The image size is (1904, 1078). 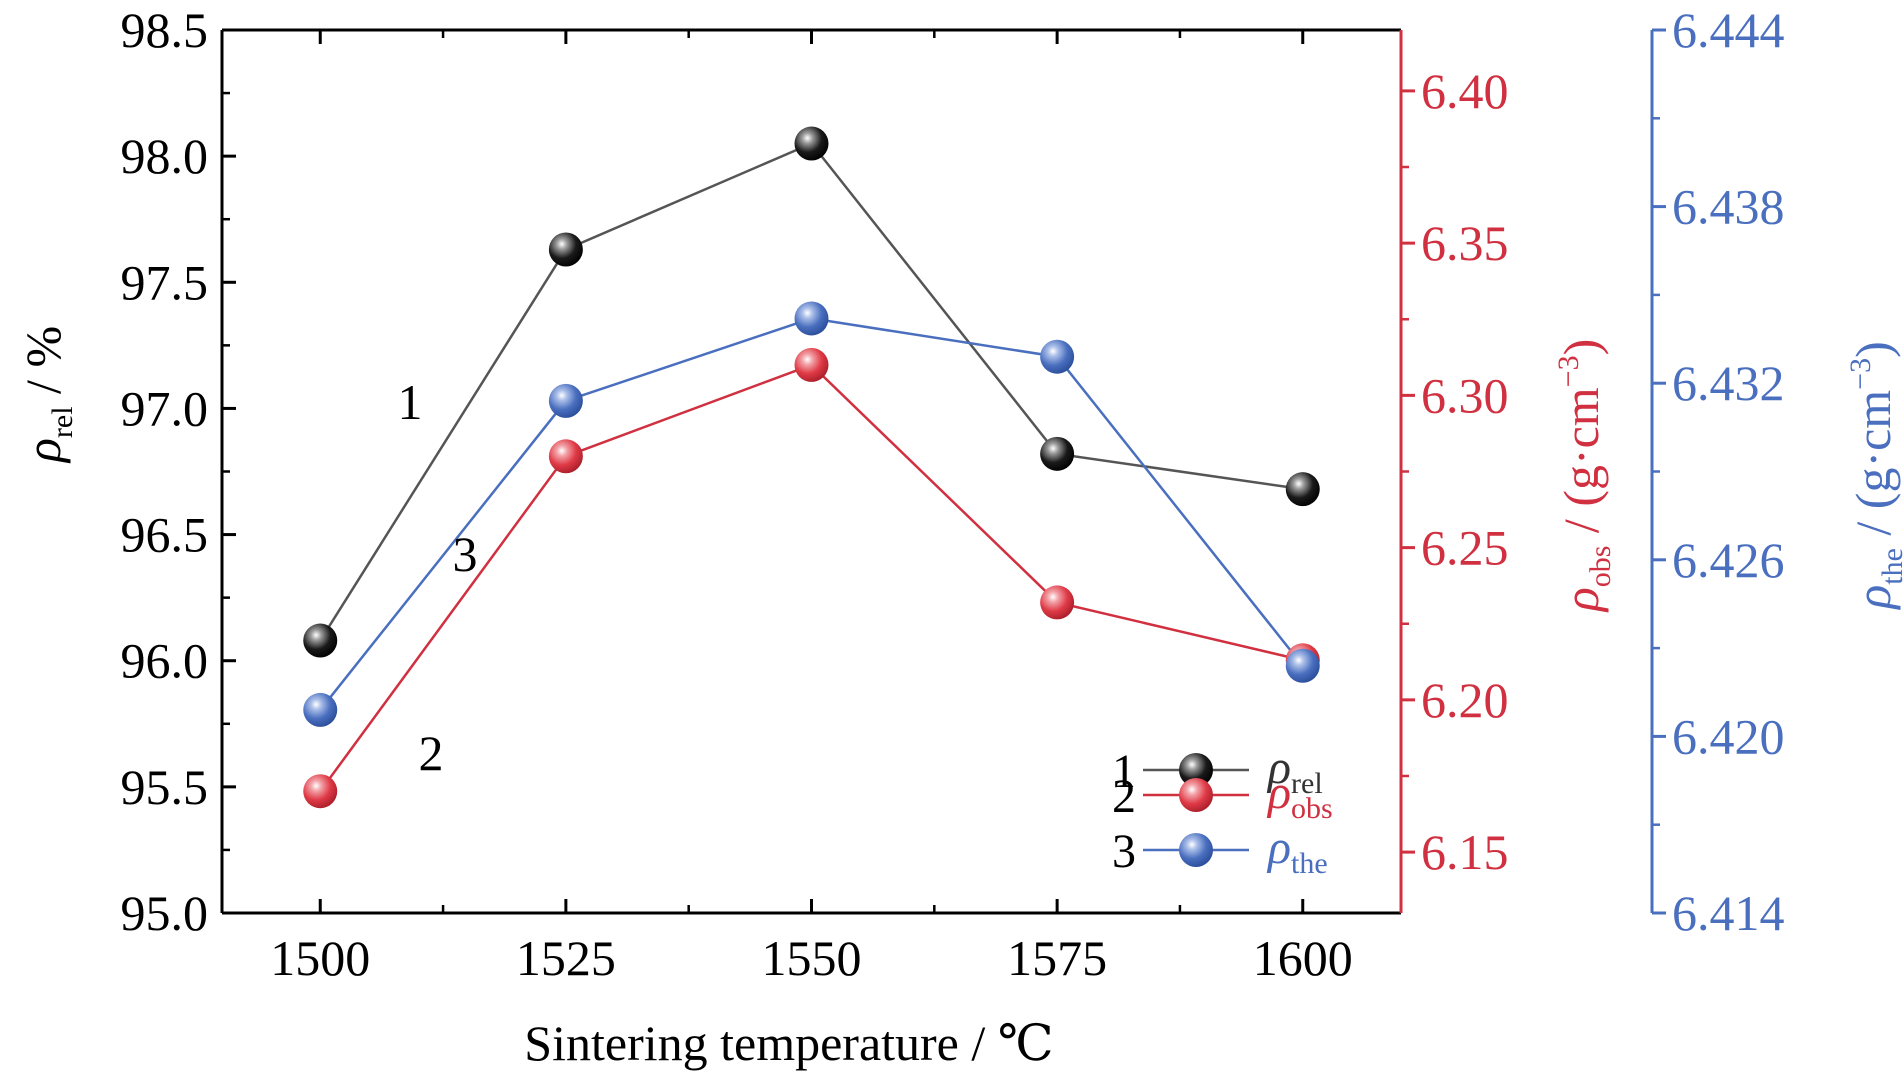 I want to click on red-tick-label: 6.15, so click(x=1465, y=852).